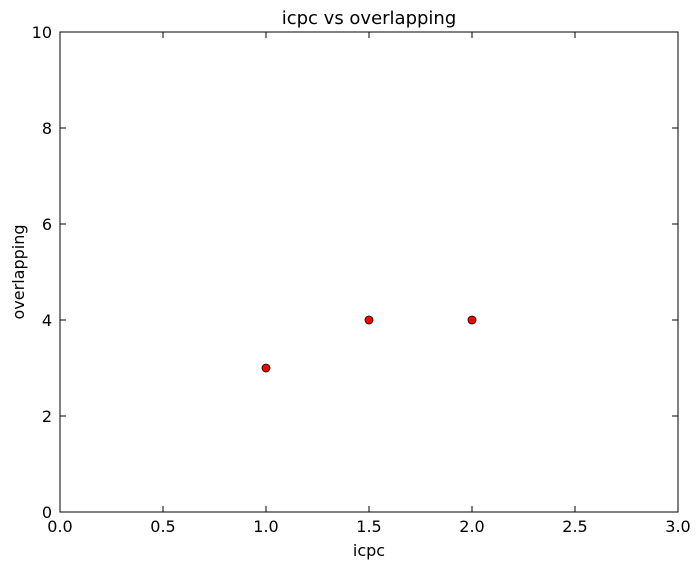 The width and height of the screenshot is (700, 570). What do you see at coordinates (574, 526) in the screenshot?
I see `x-tick-label: 2.5` at bounding box center [574, 526].